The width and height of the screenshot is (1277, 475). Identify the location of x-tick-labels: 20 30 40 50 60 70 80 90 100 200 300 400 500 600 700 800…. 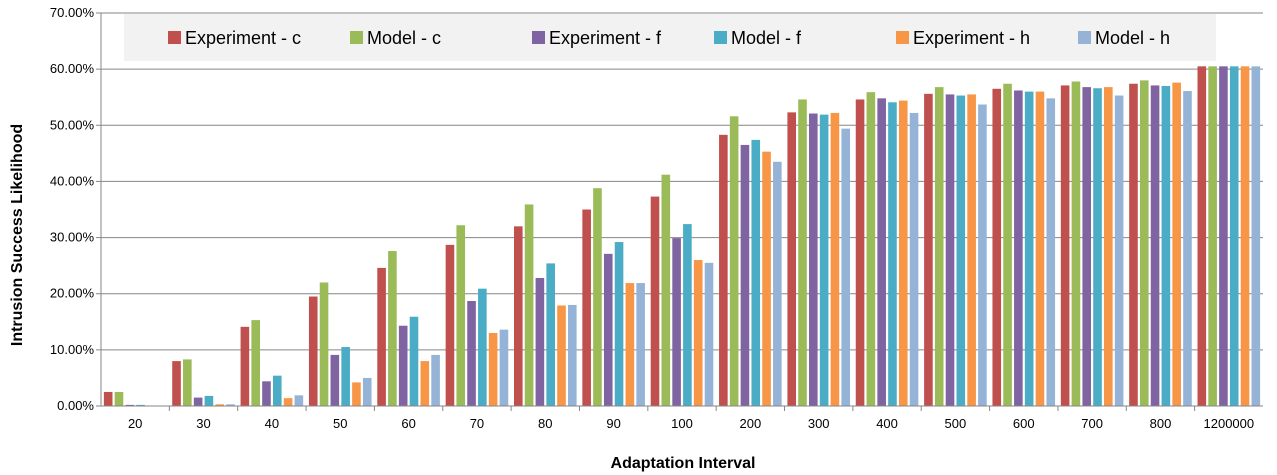
(691, 423).